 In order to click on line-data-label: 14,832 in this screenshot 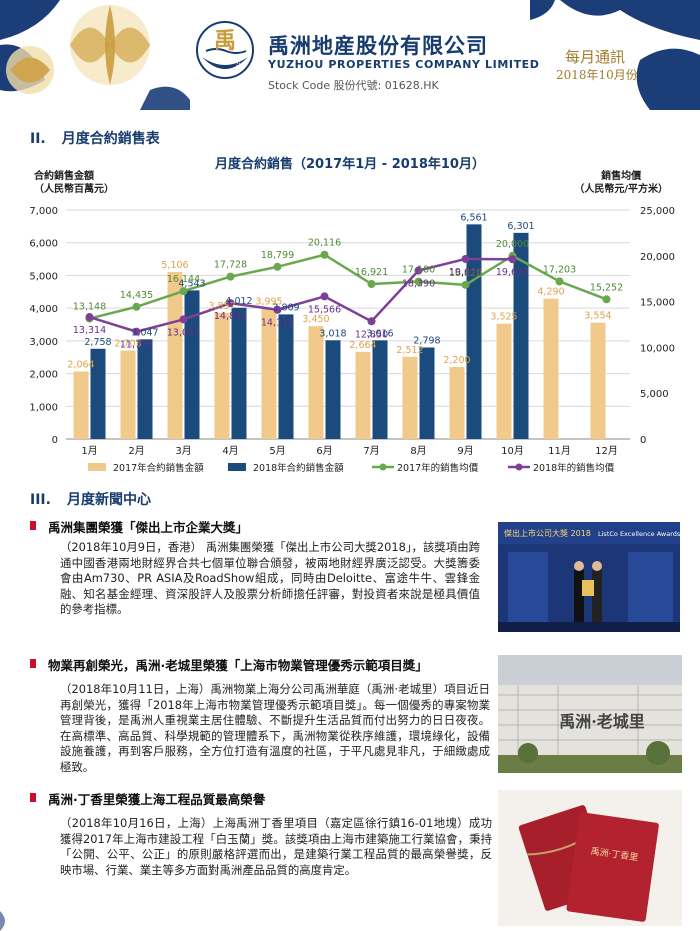, I will do `click(230, 316)`.